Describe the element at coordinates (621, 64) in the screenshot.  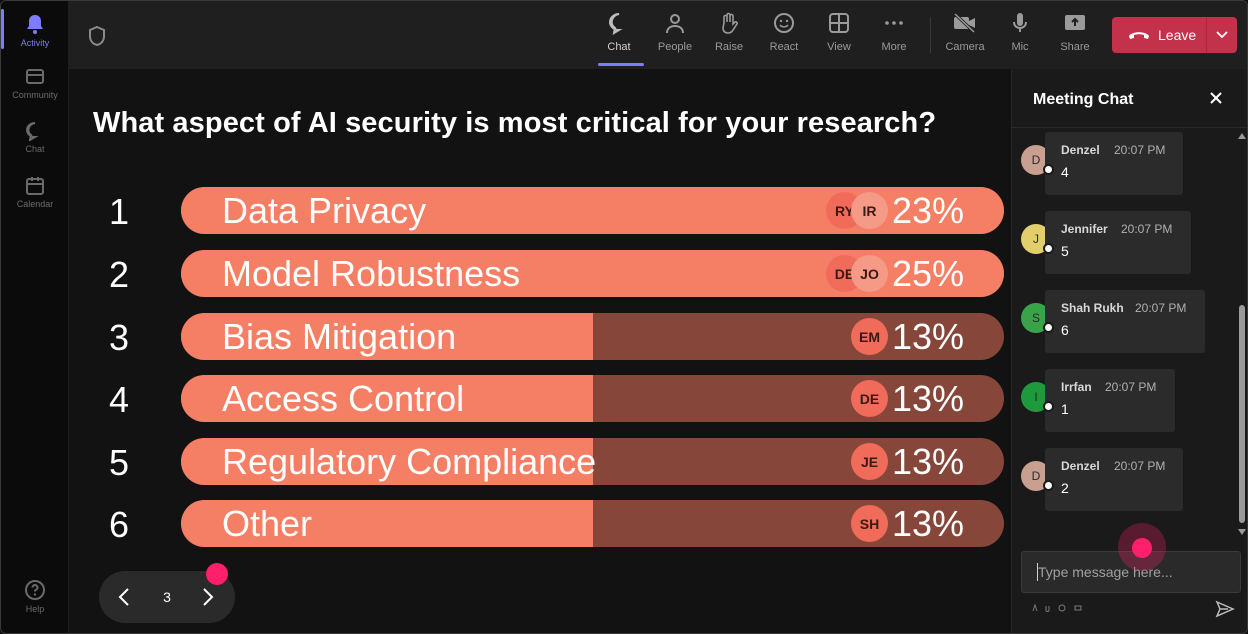
I see `active-tab-indicator` at that location.